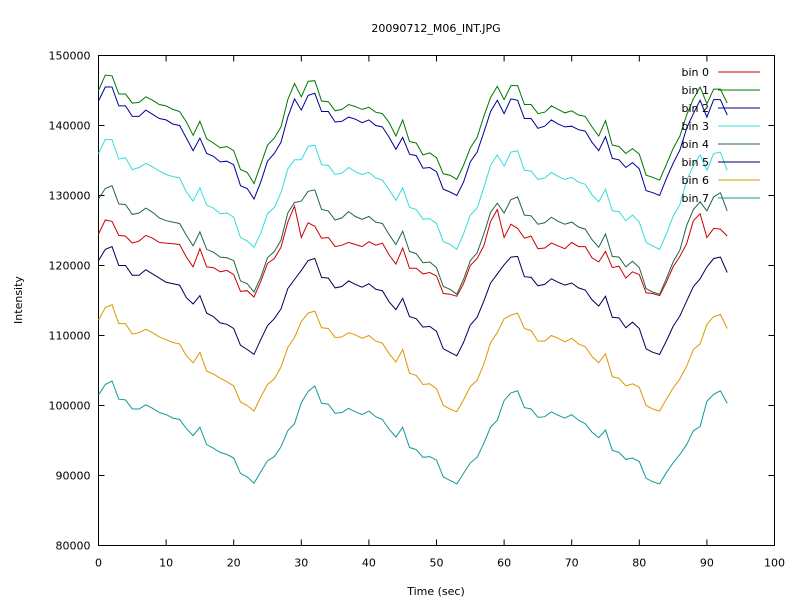 The width and height of the screenshot is (800, 600). What do you see at coordinates (695, 198) in the screenshot?
I see `legend-label-bin-7: bin 7` at bounding box center [695, 198].